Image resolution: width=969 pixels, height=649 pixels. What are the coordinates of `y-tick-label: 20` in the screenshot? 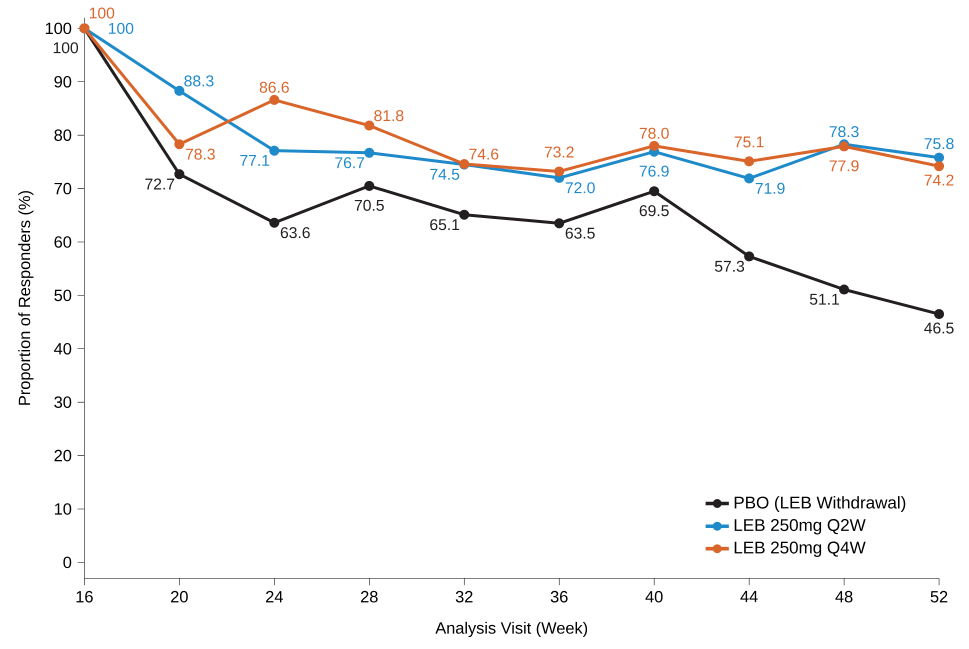 It's located at (63, 456).